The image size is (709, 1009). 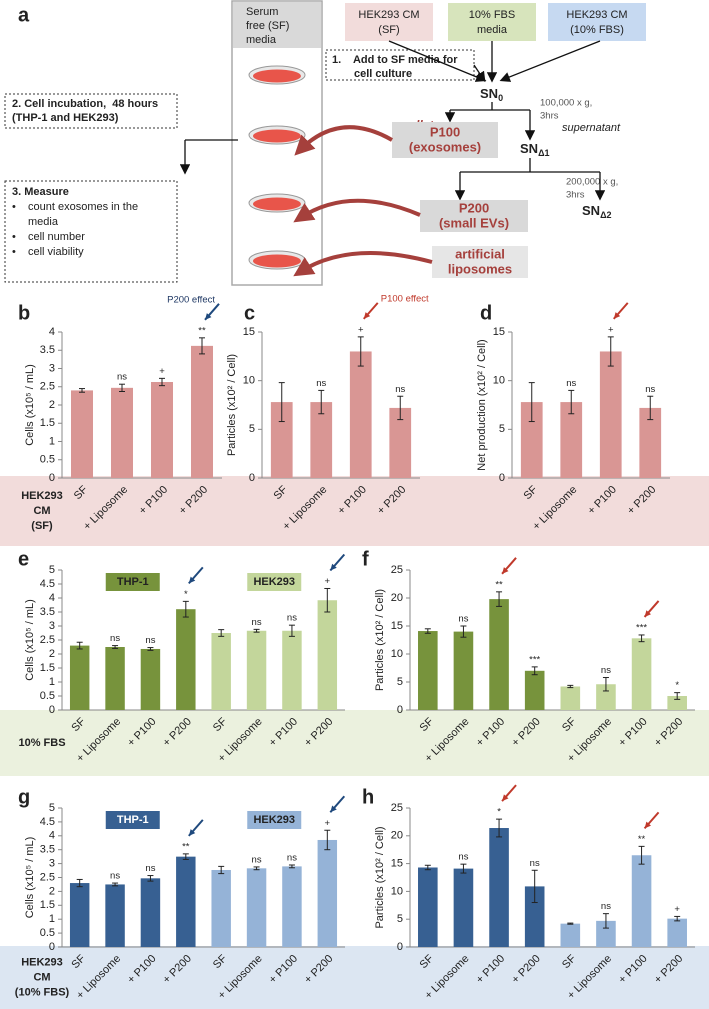 I want to click on sn-label: SNΔ1, so click(x=535, y=149).